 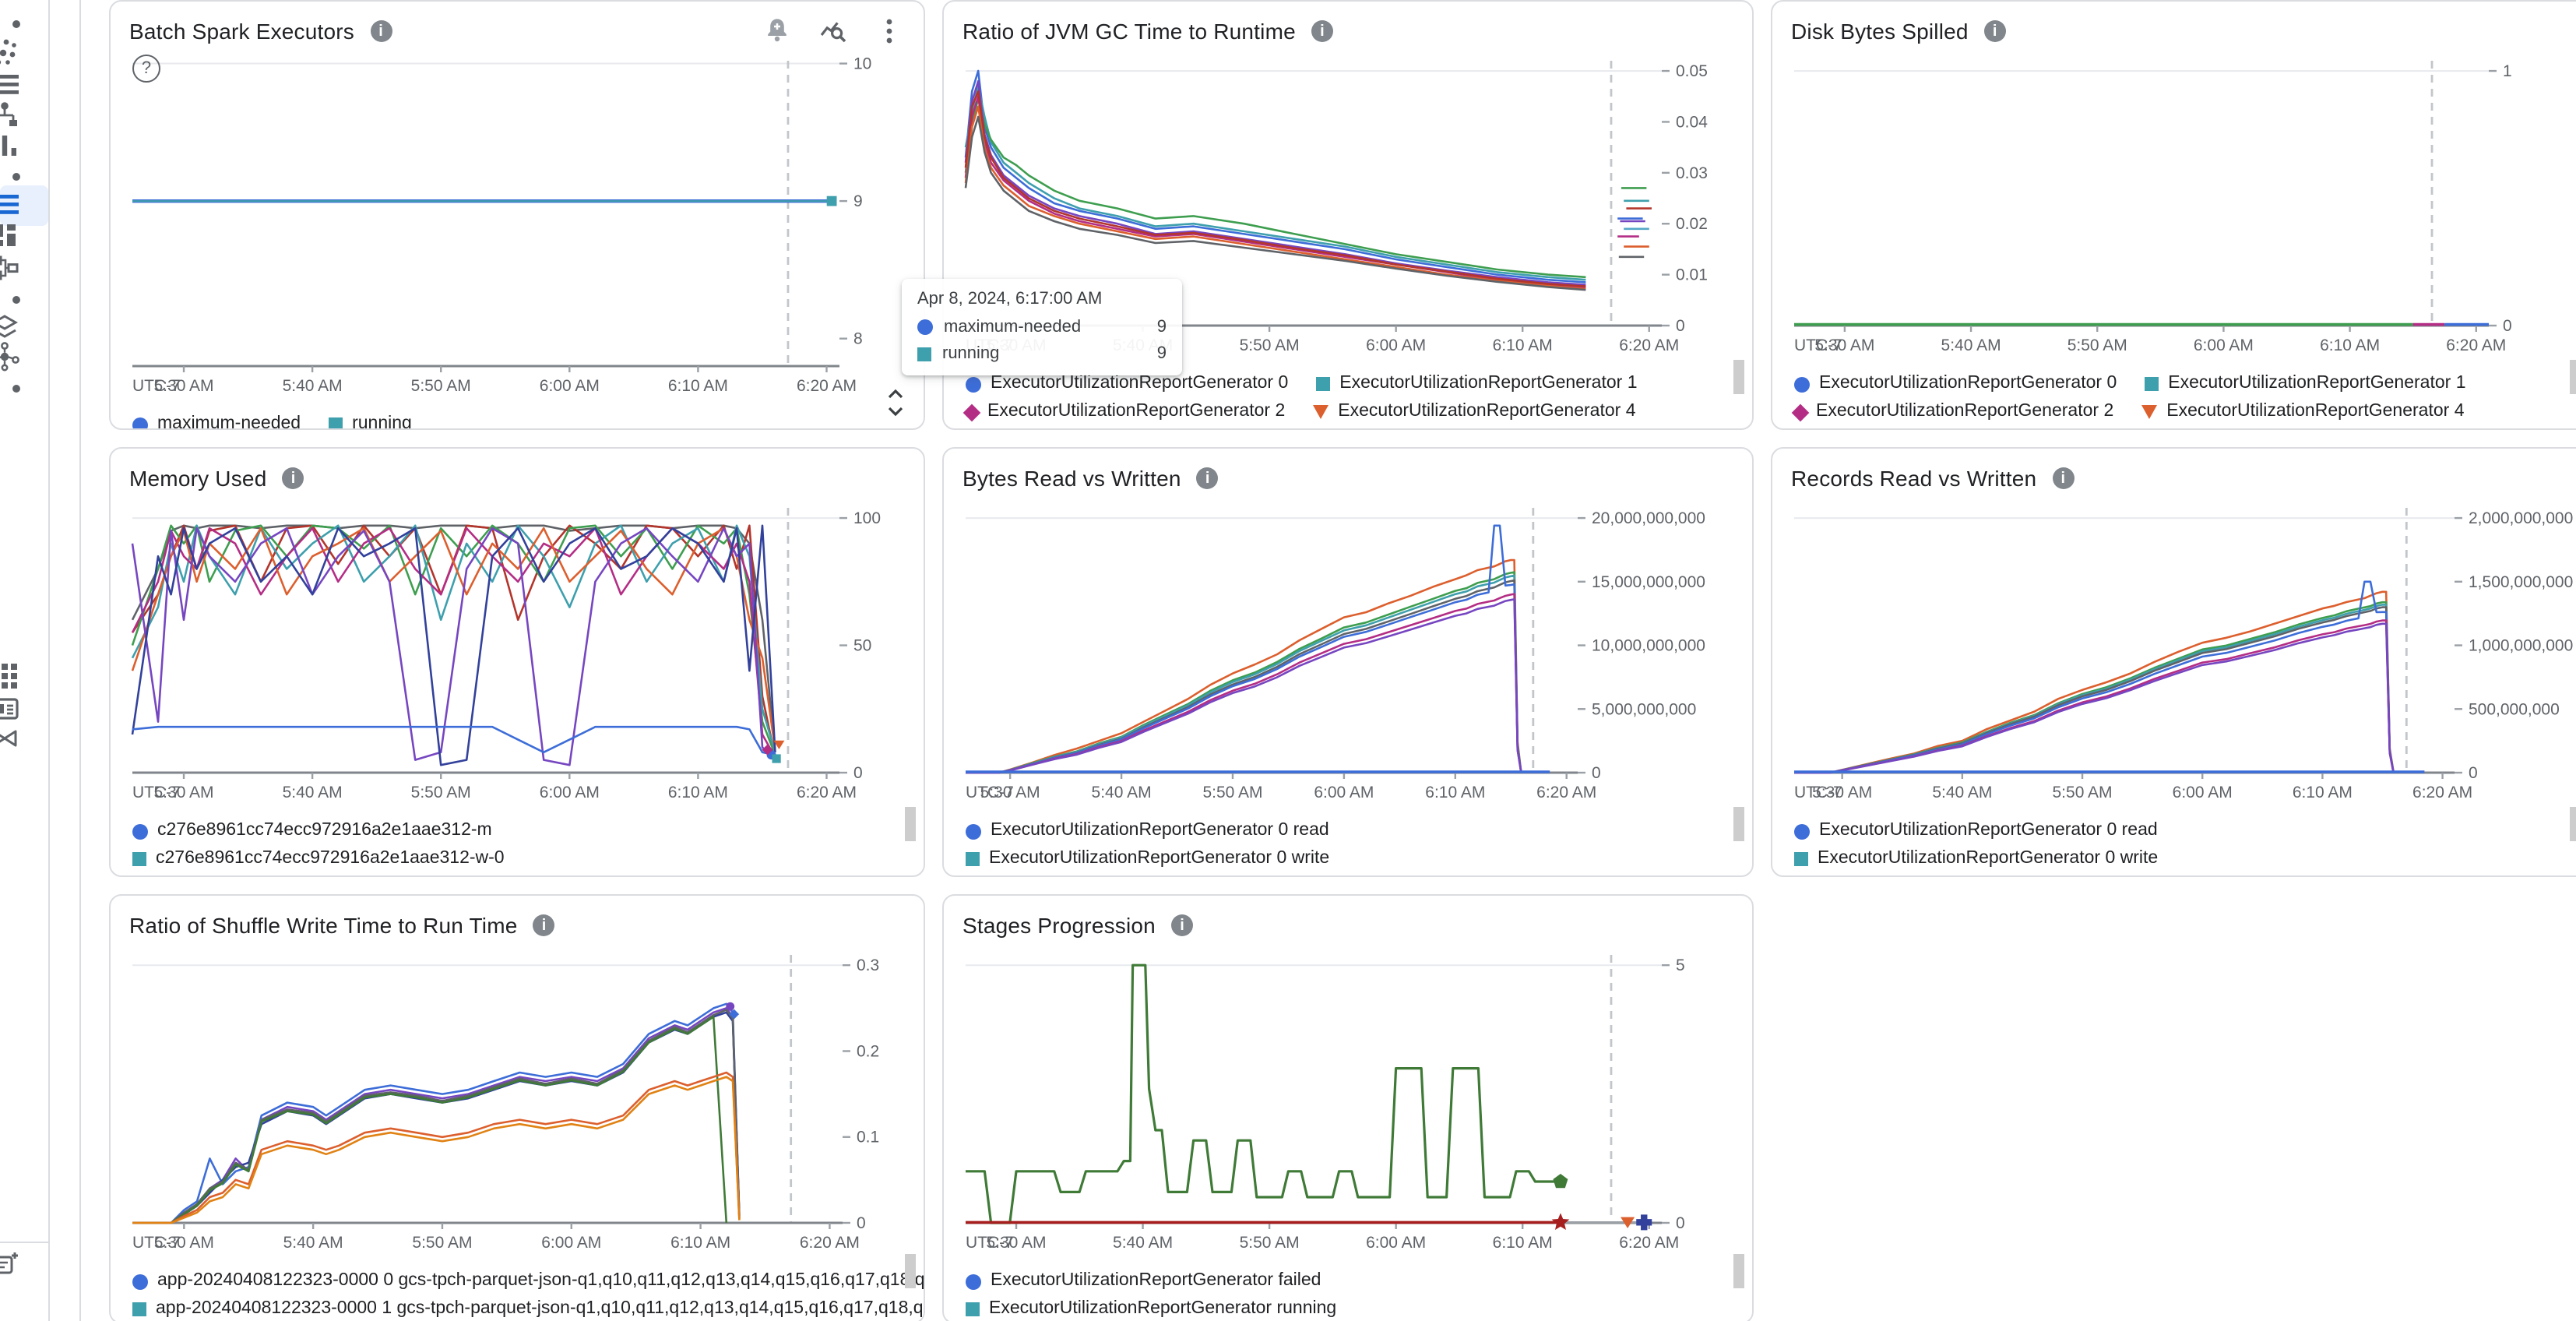 What do you see at coordinates (833, 31) in the screenshot?
I see `explore-data-icon` at bounding box center [833, 31].